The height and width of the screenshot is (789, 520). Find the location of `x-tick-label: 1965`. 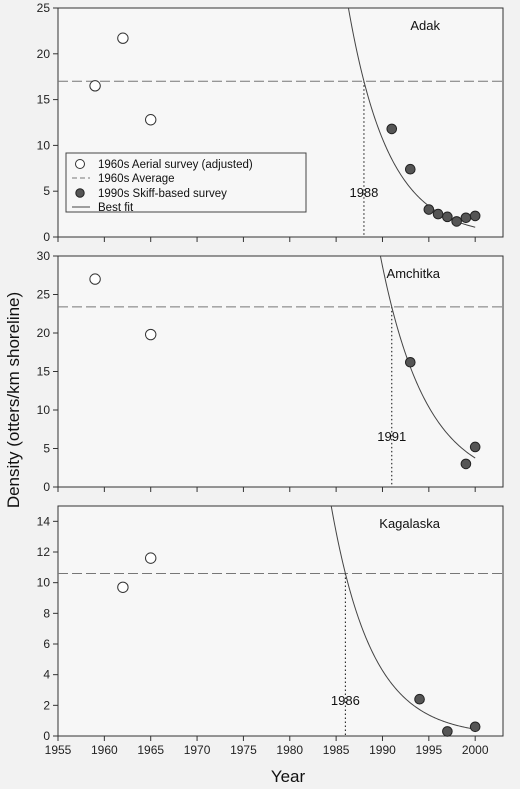

x-tick-label: 1965 is located at coordinates (150, 750).